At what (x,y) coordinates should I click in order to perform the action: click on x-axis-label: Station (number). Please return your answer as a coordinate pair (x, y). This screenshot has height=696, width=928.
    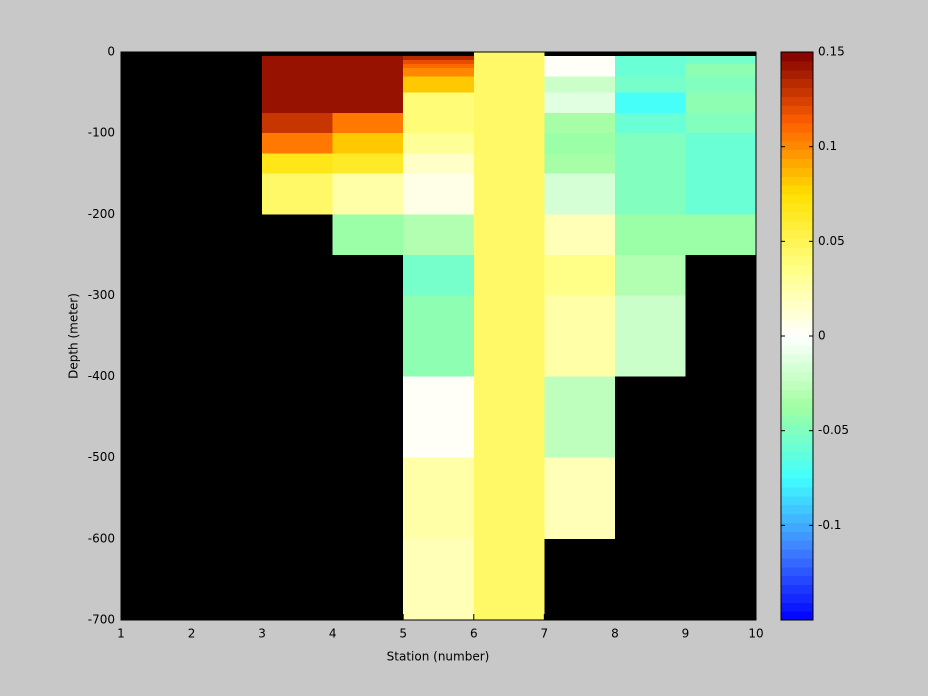
    Looking at the image, I should click on (438, 657).